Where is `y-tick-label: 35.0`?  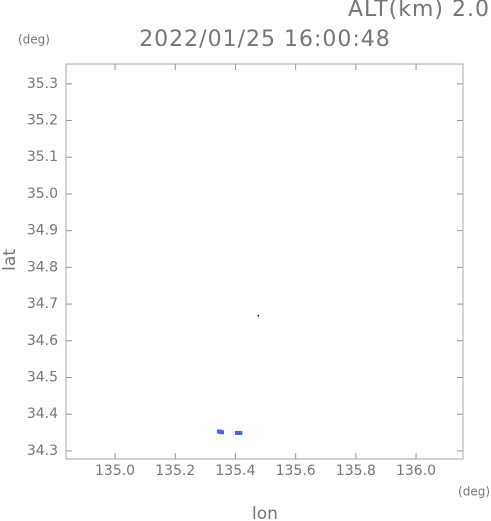 y-tick-label: 35.0 is located at coordinates (42, 194).